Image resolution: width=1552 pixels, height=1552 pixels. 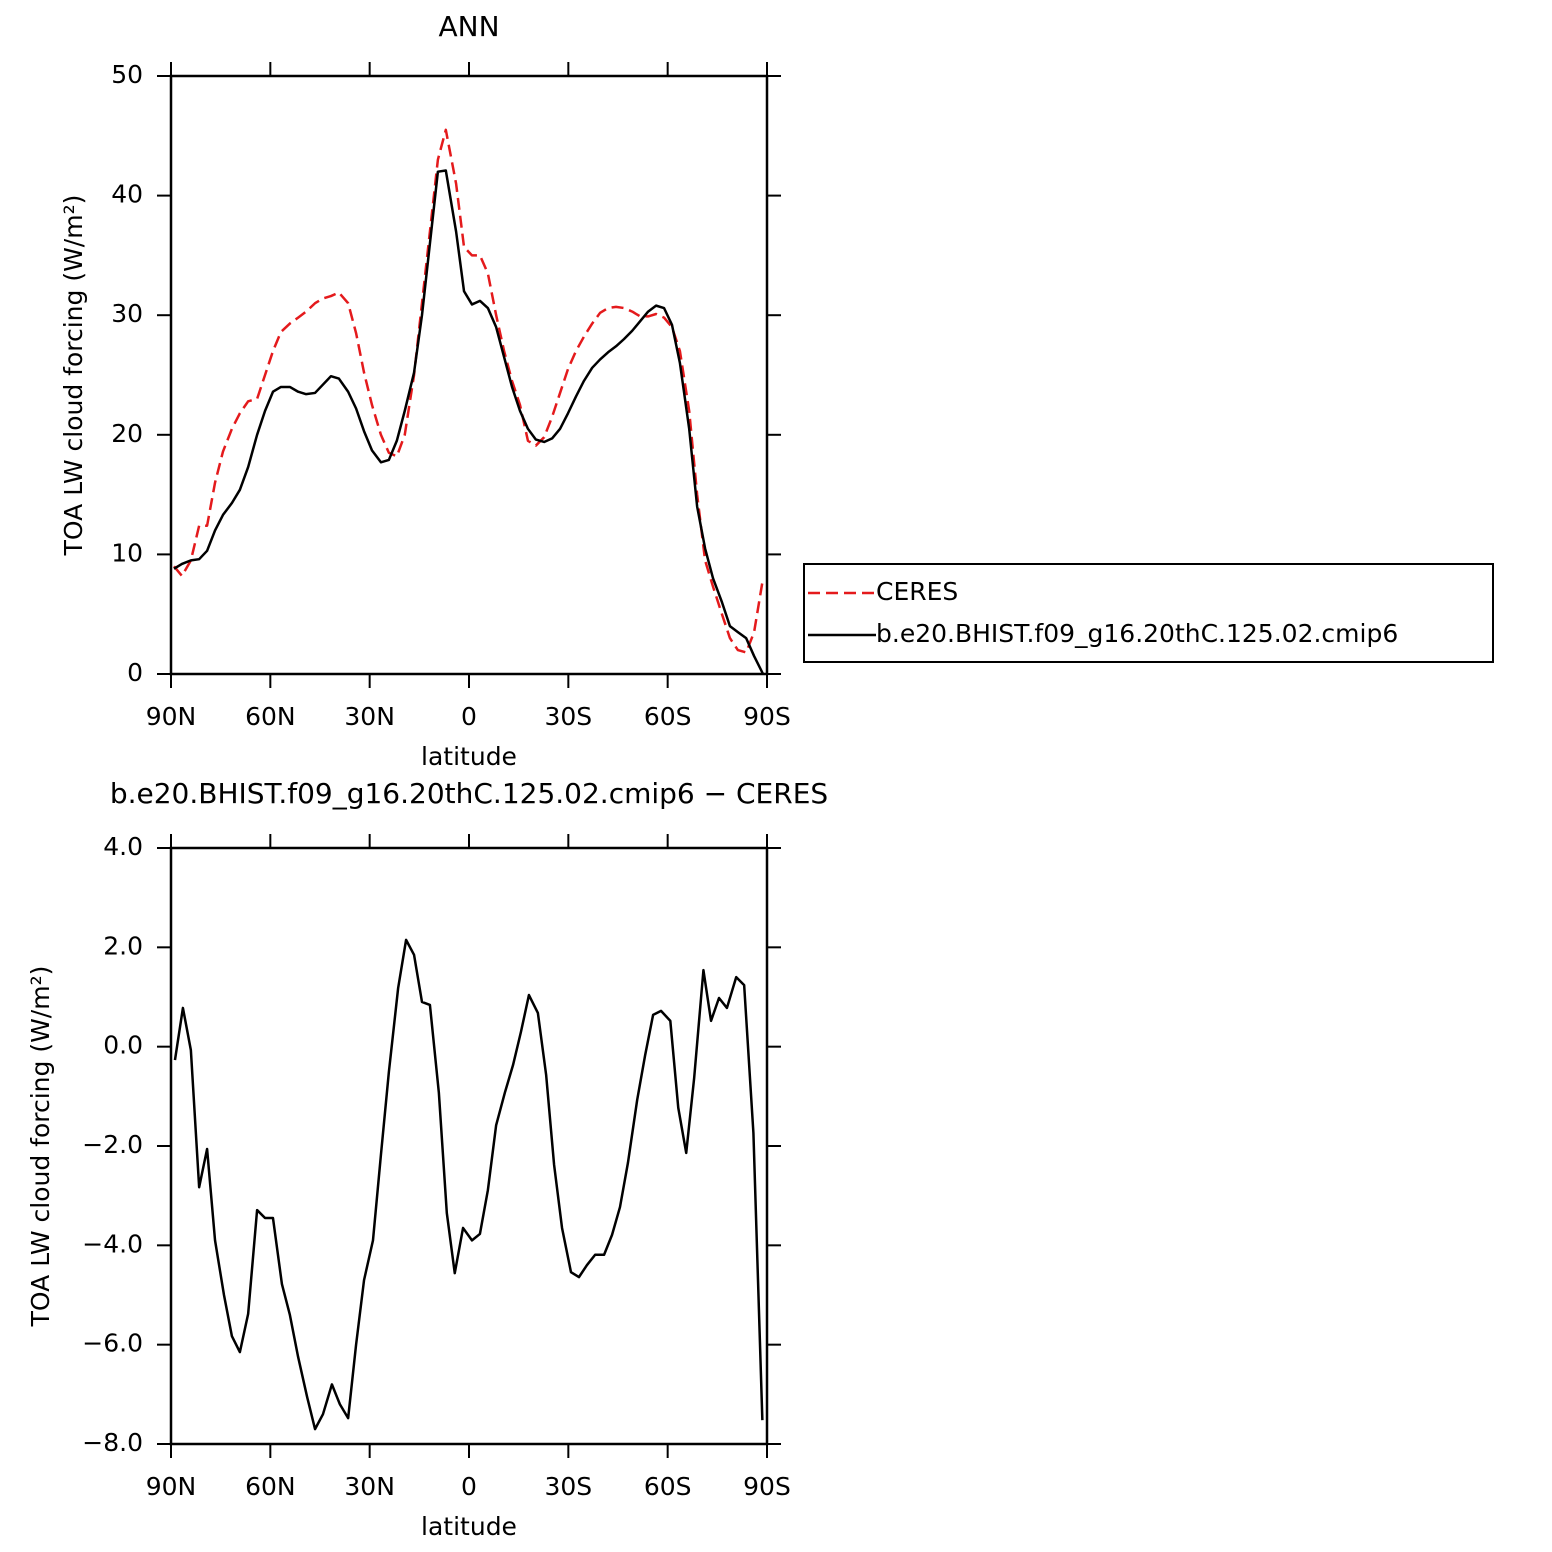 What do you see at coordinates (112, 1243) in the screenshot?
I see `y-tick-label: −4.0` at bounding box center [112, 1243].